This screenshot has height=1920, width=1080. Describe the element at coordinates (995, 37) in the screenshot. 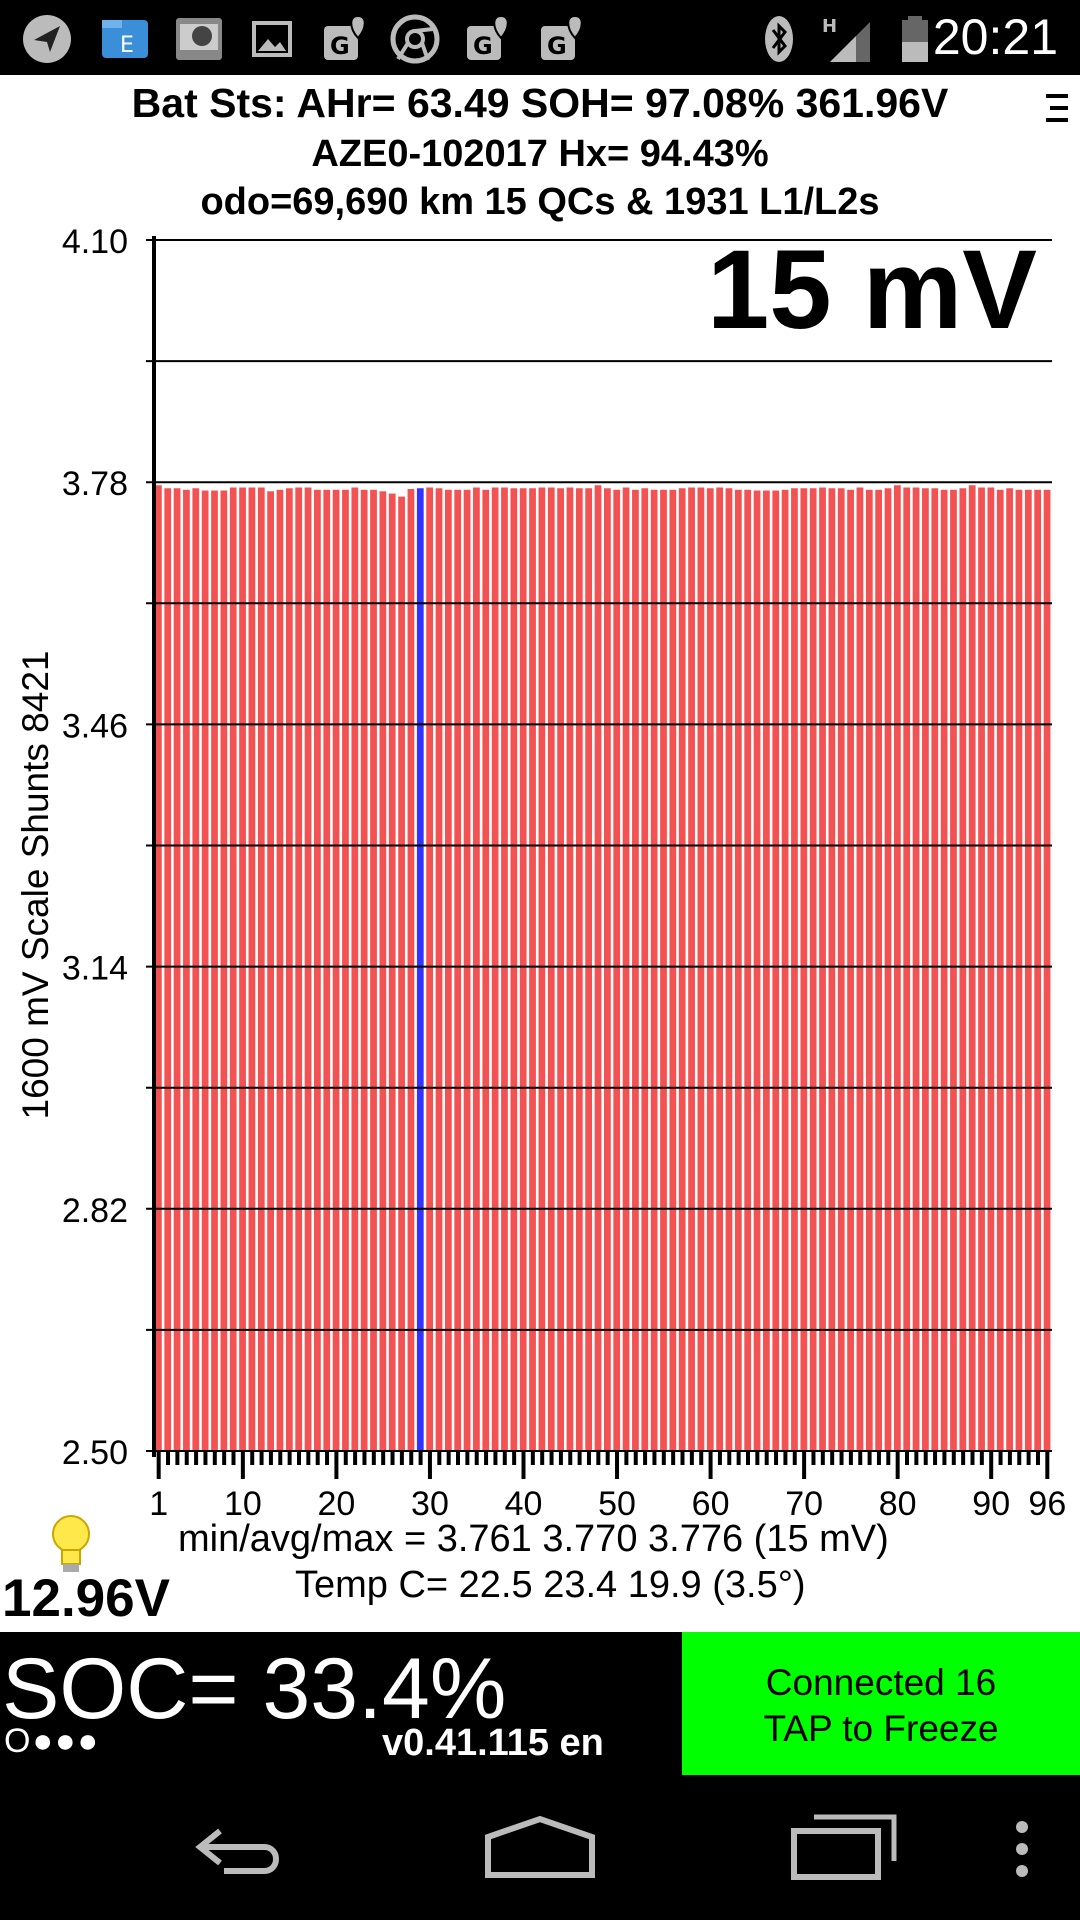

I see `clock: 20:21` at that location.